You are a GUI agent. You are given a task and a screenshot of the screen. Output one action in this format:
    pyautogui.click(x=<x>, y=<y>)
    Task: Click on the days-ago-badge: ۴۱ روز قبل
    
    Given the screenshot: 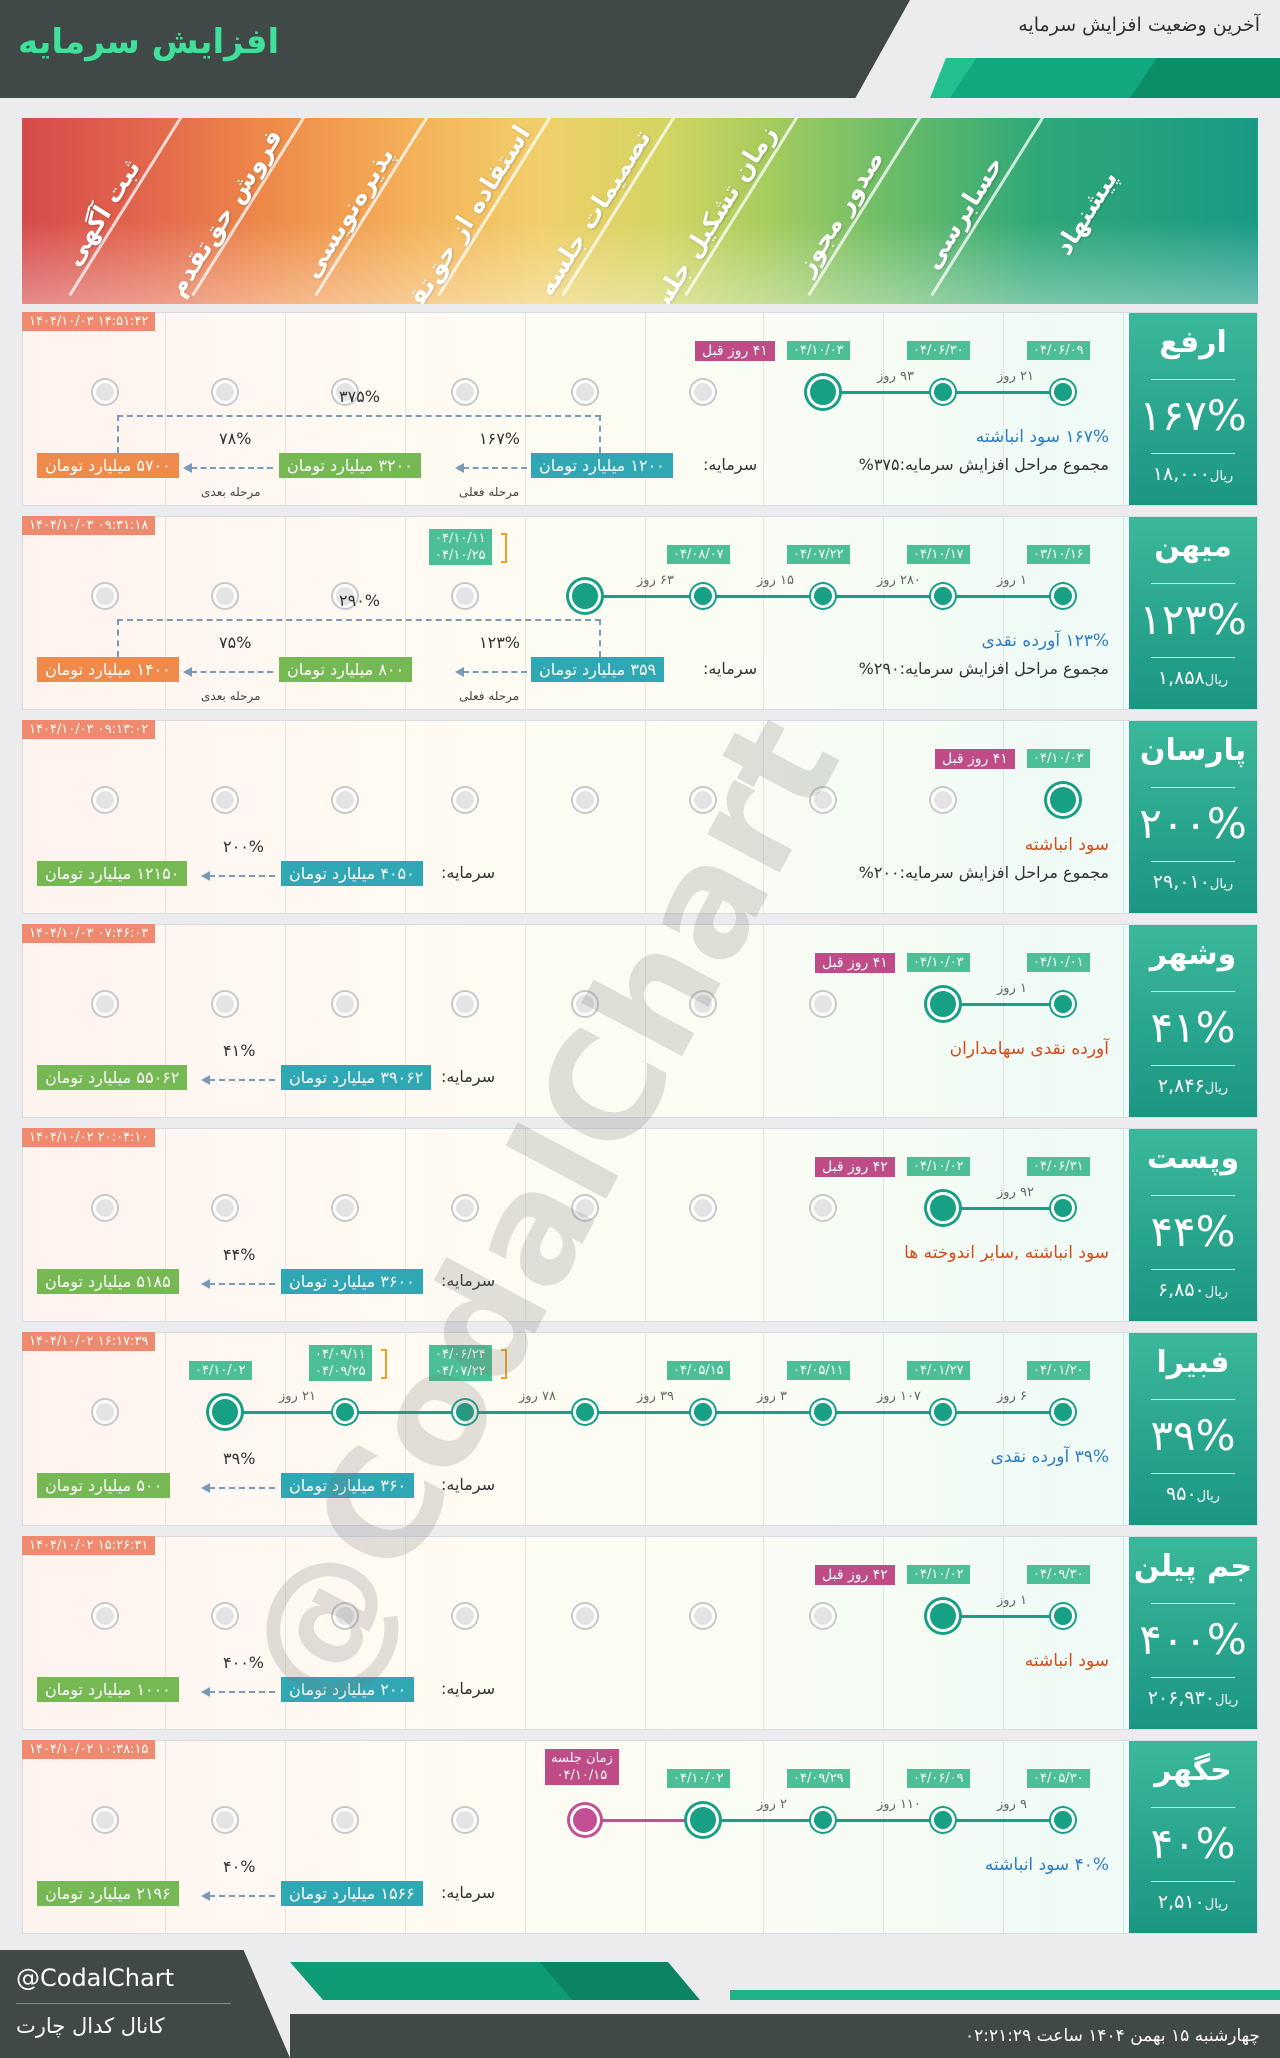 What is the action you would take?
    pyautogui.click(x=855, y=963)
    